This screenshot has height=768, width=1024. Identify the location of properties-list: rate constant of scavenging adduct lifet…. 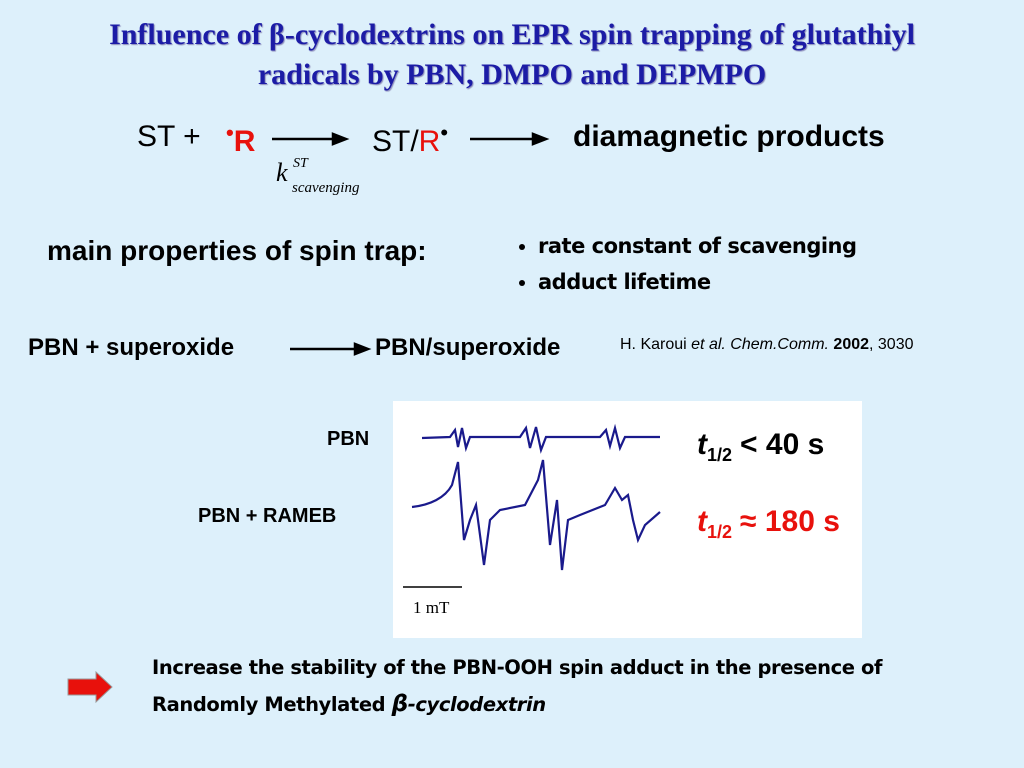
(688, 264).